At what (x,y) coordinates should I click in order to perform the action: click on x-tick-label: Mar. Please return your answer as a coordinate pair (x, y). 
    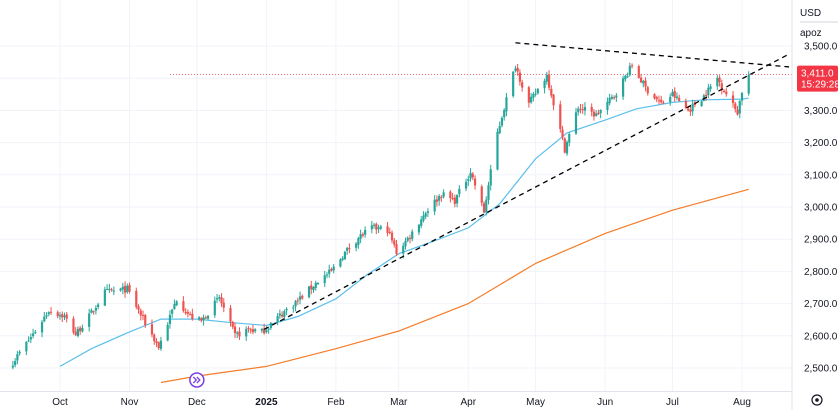
    Looking at the image, I should click on (399, 402).